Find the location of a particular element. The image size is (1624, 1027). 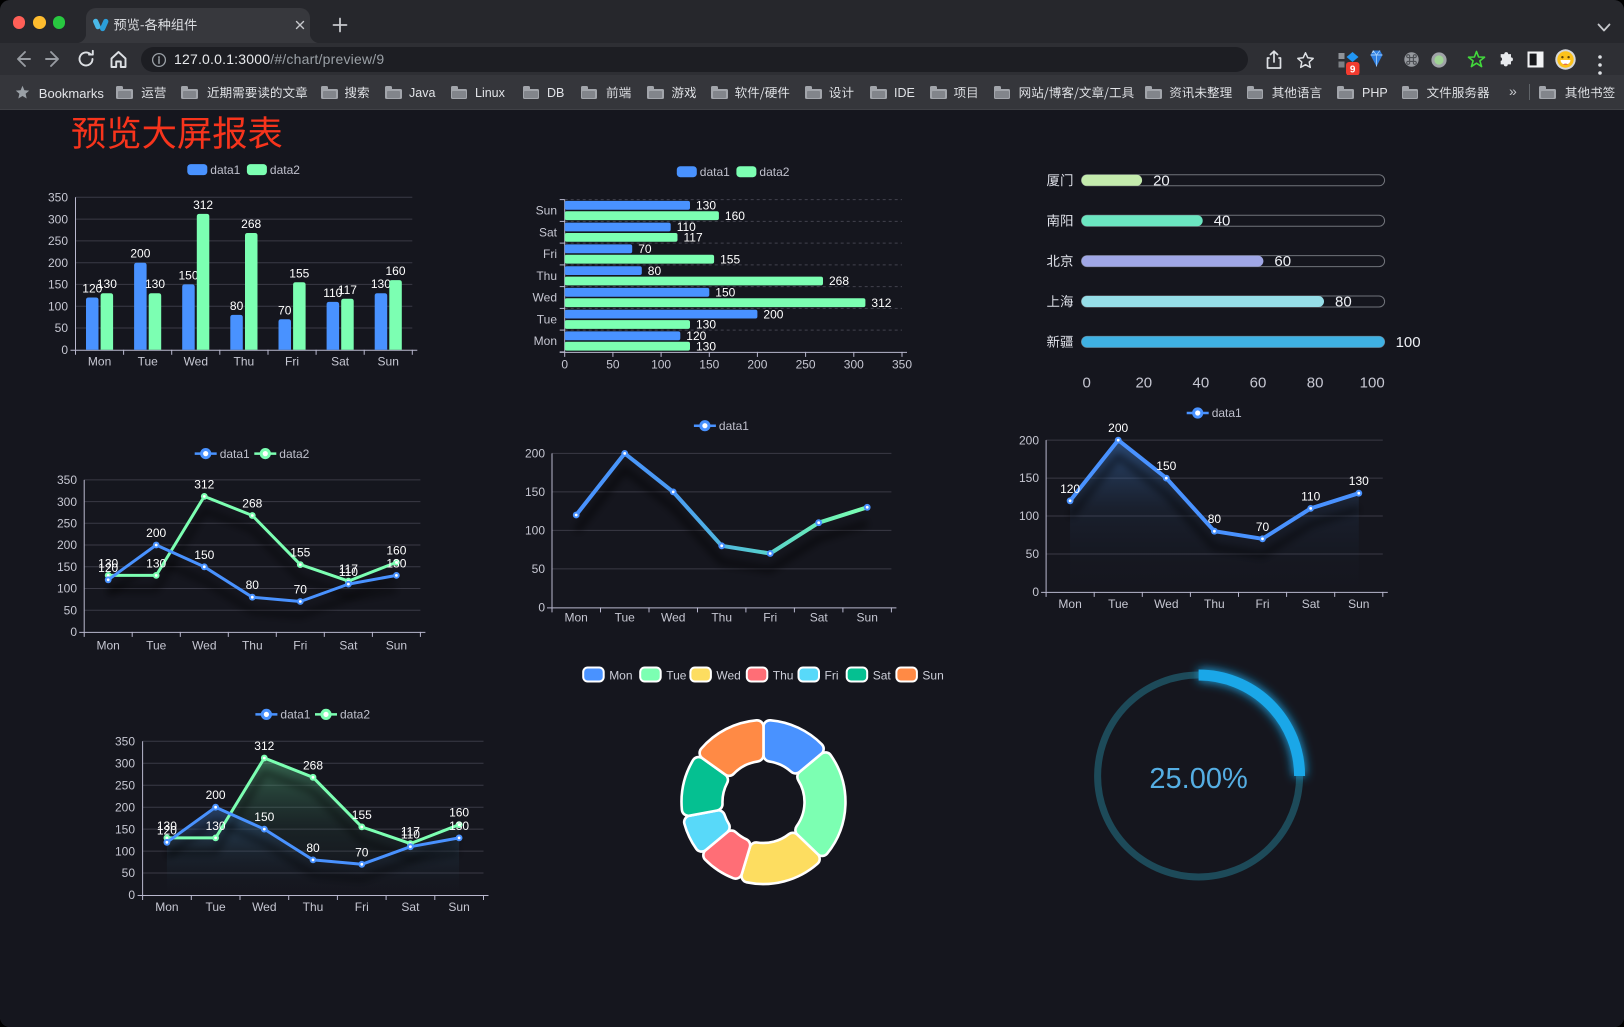

svg-text: 70 is located at coordinates (362, 852).